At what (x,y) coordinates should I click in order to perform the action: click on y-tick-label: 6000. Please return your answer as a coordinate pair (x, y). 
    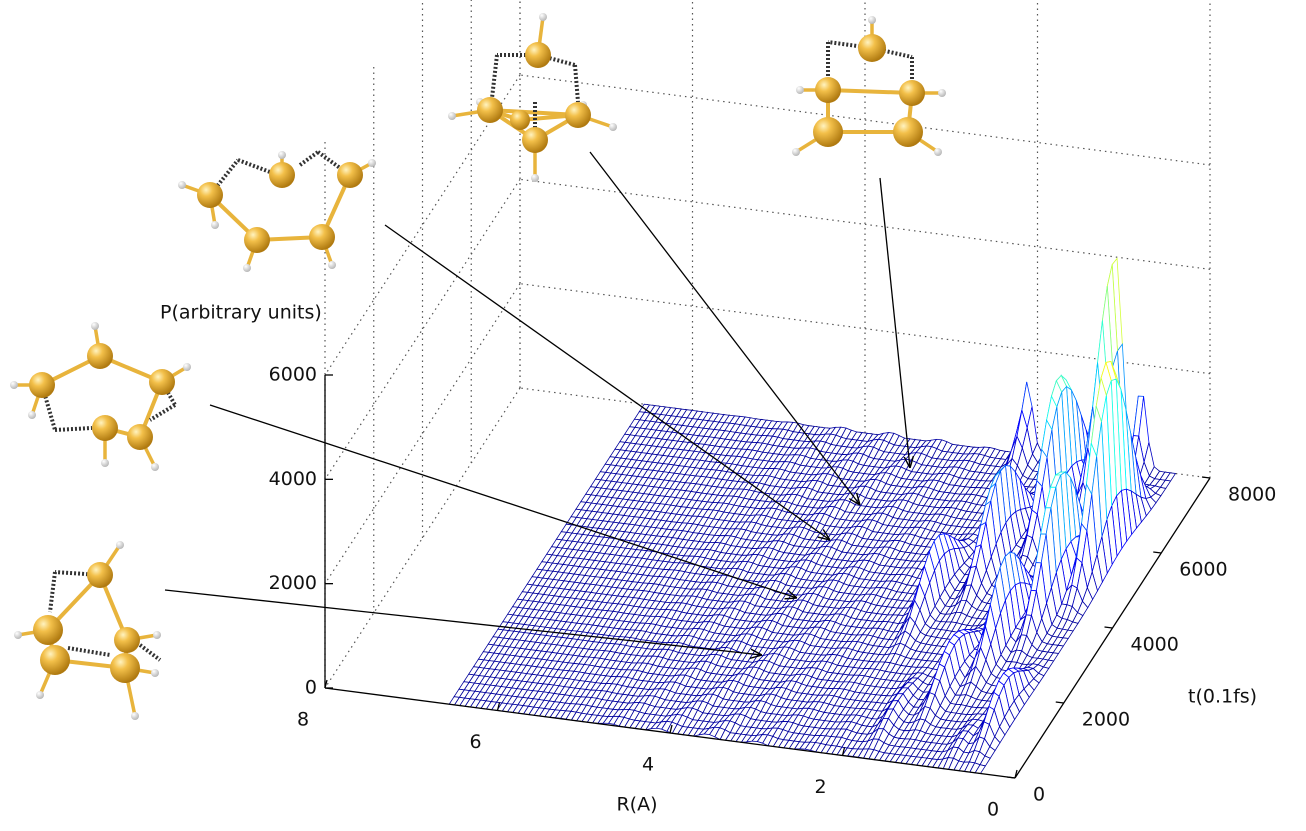
    Looking at the image, I should click on (1203, 570).